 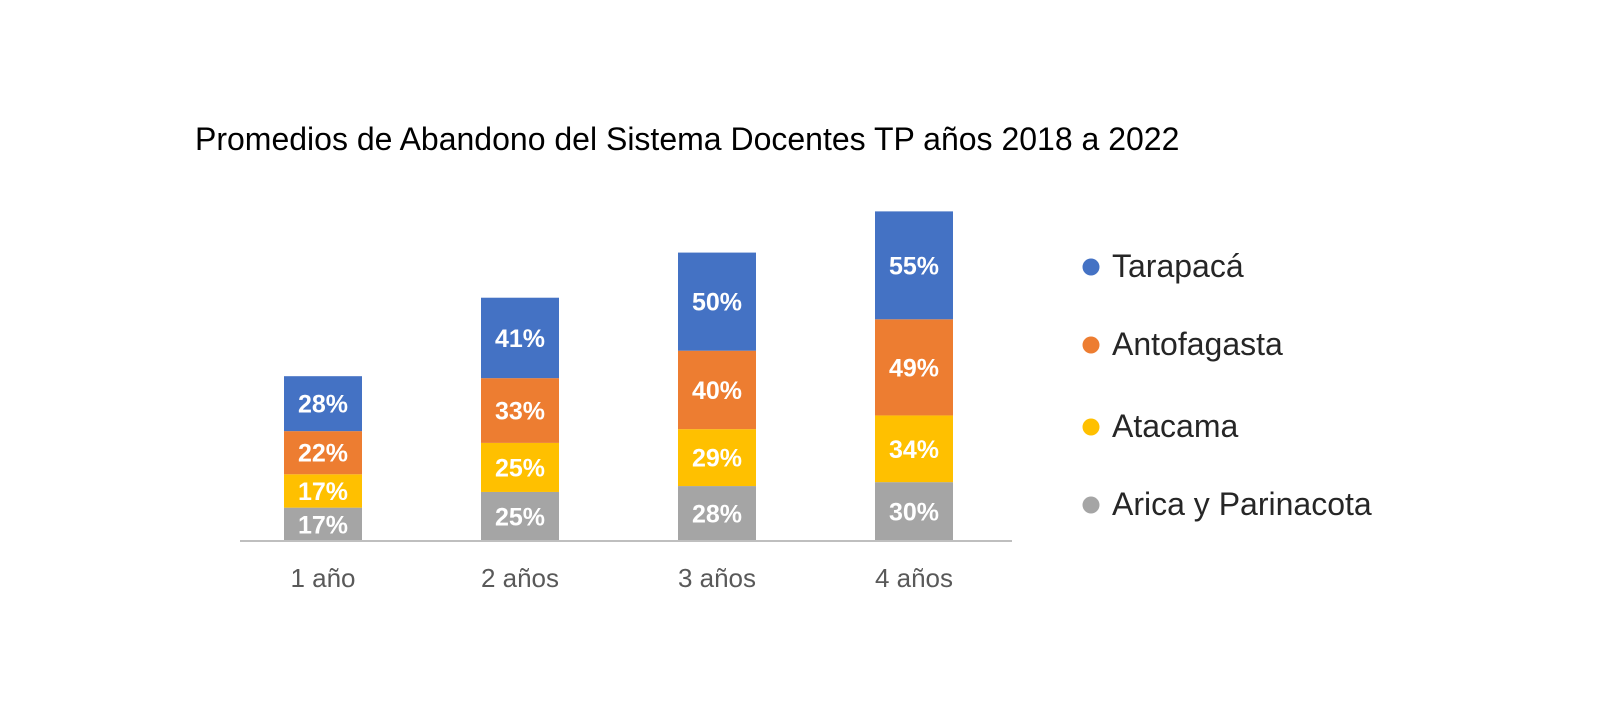 I want to click on data-label: 49%, so click(x=914, y=368).